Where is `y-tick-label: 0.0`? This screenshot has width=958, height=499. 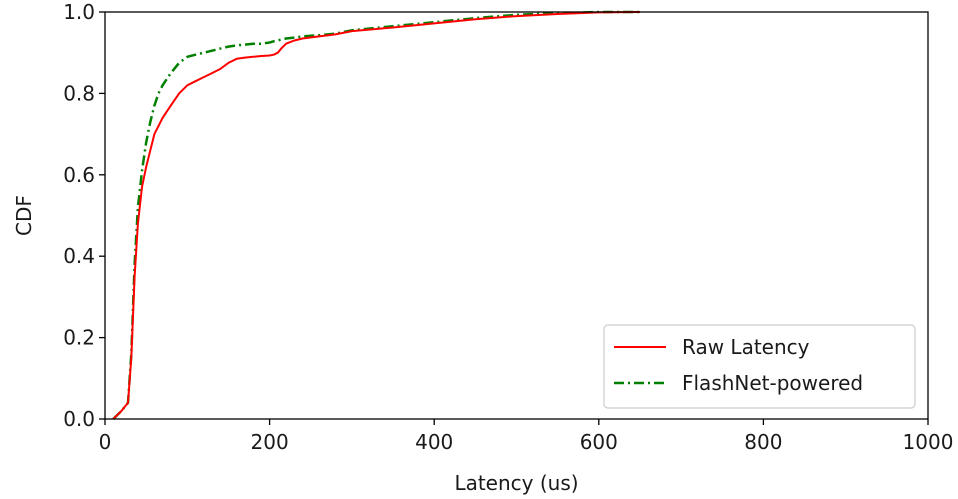 y-tick-label: 0.0 is located at coordinates (79, 419).